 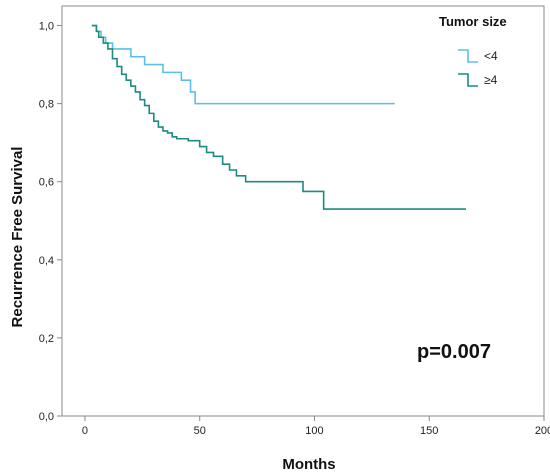 I want to click on y-axis-title: Recurrence Free Survival, so click(x=17, y=237).